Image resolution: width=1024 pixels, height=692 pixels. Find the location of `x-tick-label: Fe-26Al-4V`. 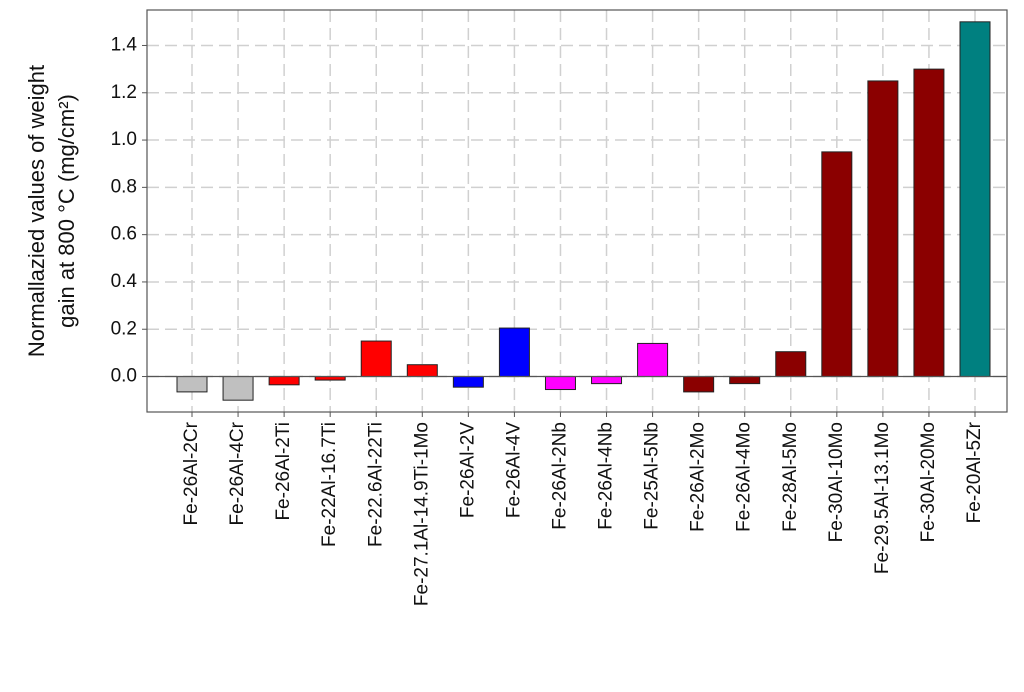

x-tick-label: Fe-26Al-4V is located at coordinates (513, 470).